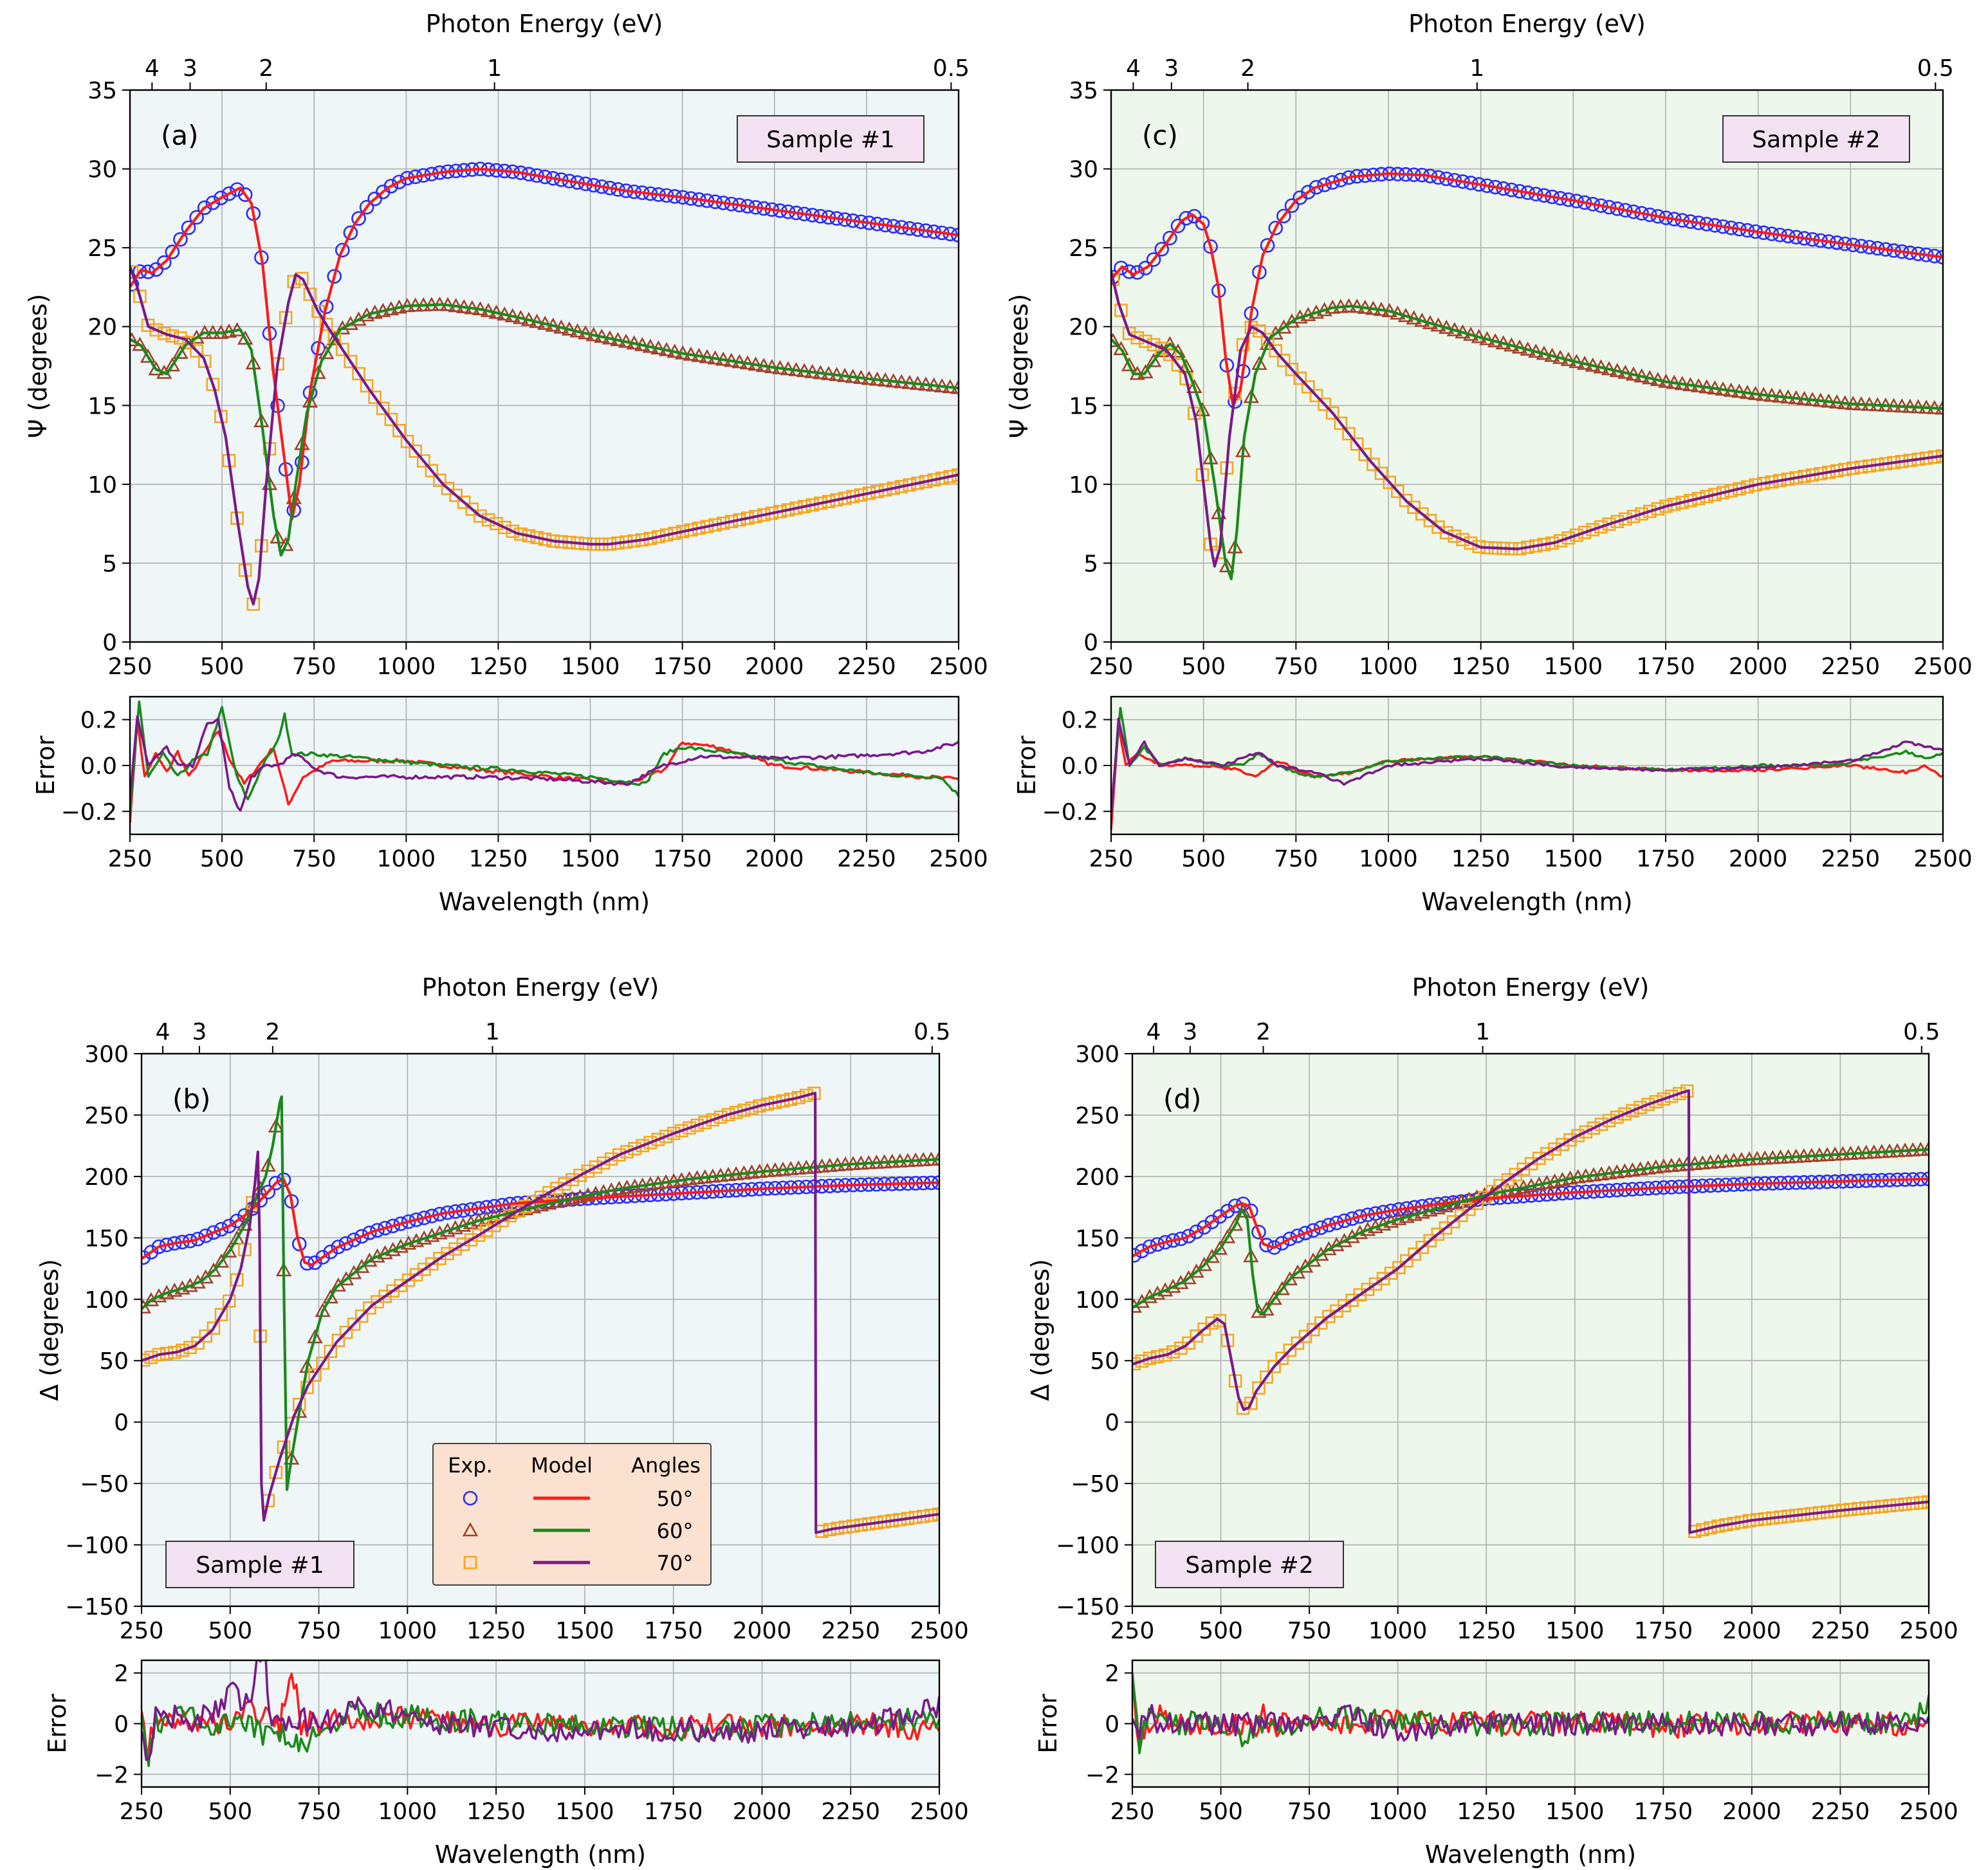  I want to click on x-tick-label: 2250, so click(867, 667).